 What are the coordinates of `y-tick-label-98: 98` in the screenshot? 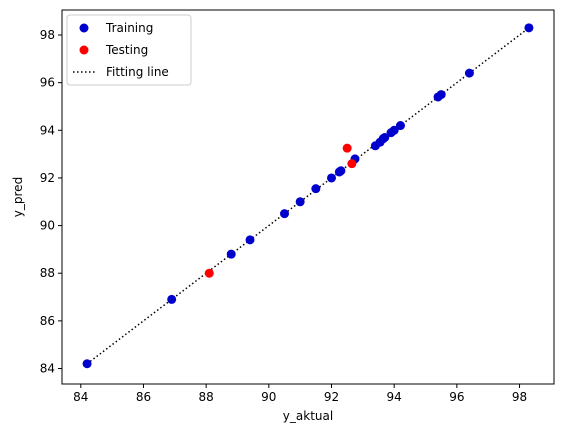 It's located at (47, 35).